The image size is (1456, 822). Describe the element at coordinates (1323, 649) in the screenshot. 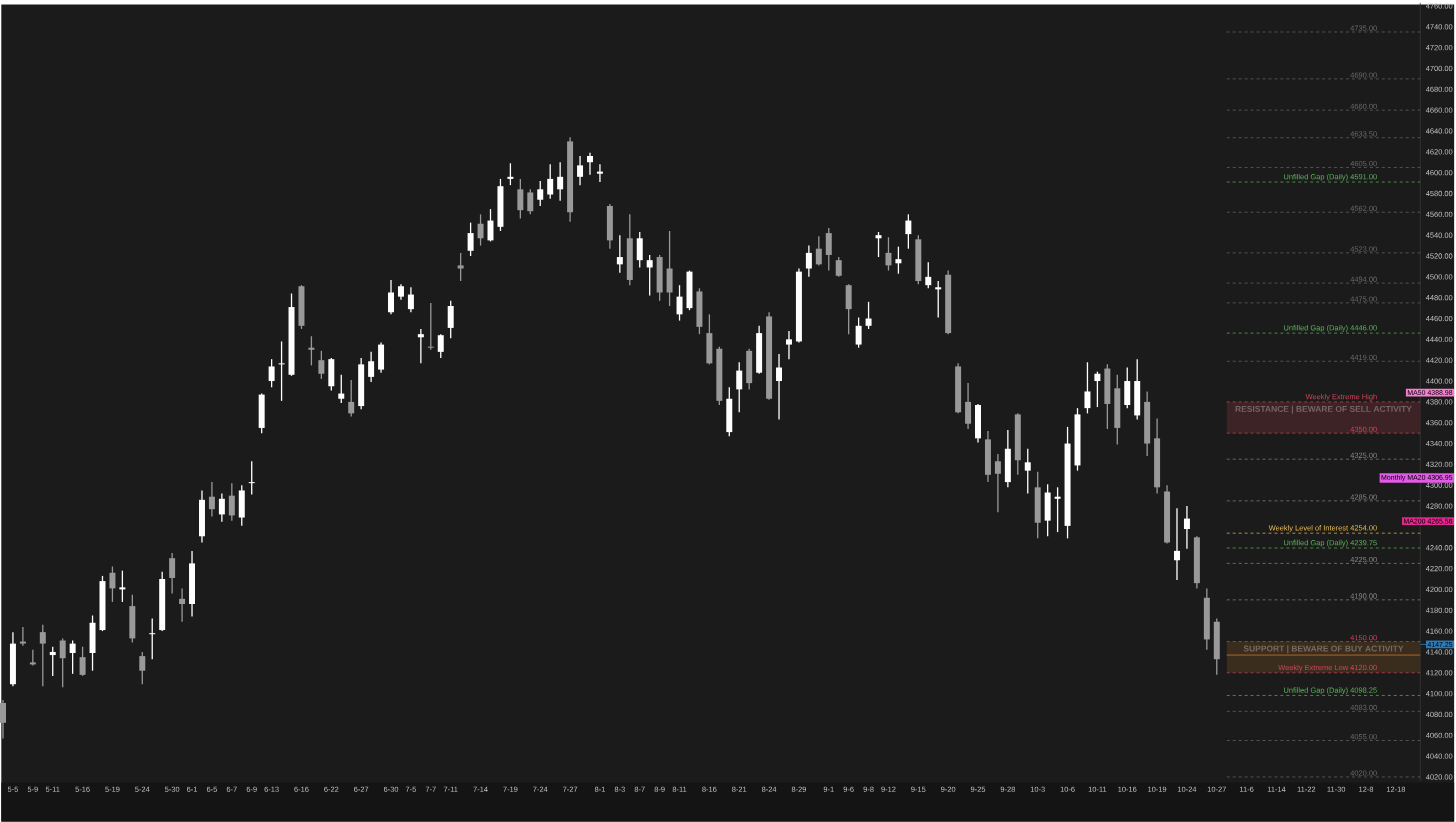

I see `band-label: SUPPORT | BEWARE OF BUY ACTIVITY` at that location.